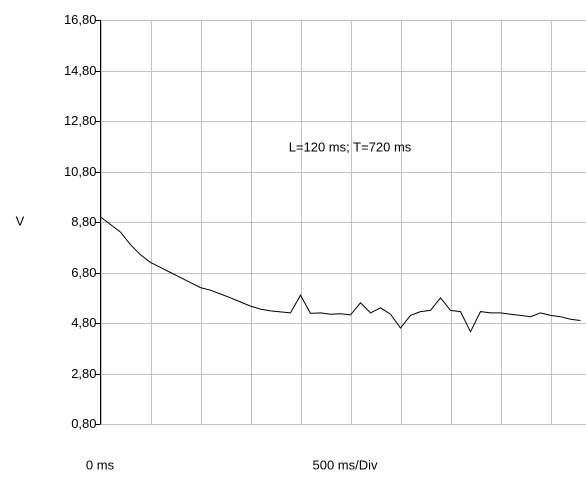  Describe the element at coordinates (83, 272) in the screenshot. I see `y-tick-label: 6,80` at that location.